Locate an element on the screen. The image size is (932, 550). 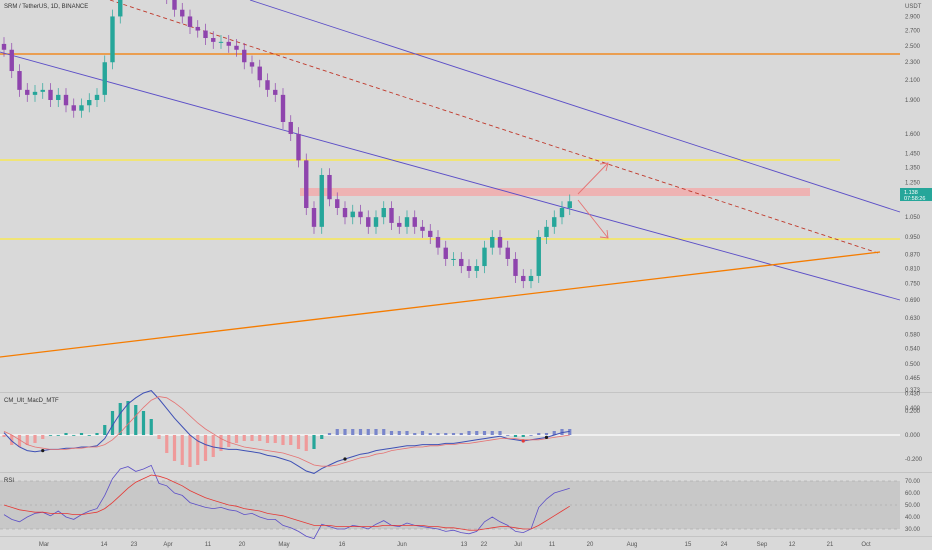
rsi-line is located at coordinates (286, 502).